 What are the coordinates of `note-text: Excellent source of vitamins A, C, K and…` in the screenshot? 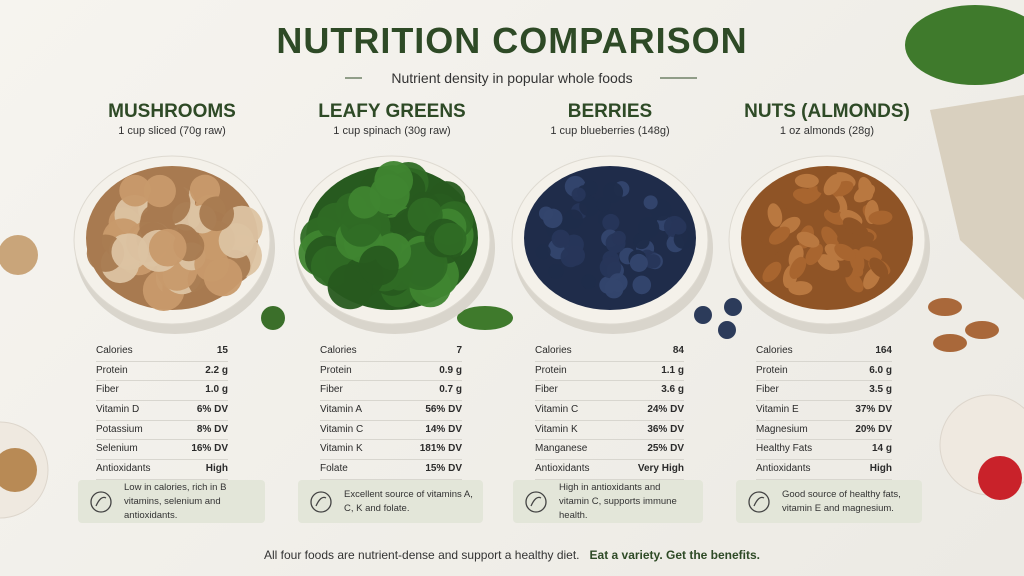 It's located at (408, 501).